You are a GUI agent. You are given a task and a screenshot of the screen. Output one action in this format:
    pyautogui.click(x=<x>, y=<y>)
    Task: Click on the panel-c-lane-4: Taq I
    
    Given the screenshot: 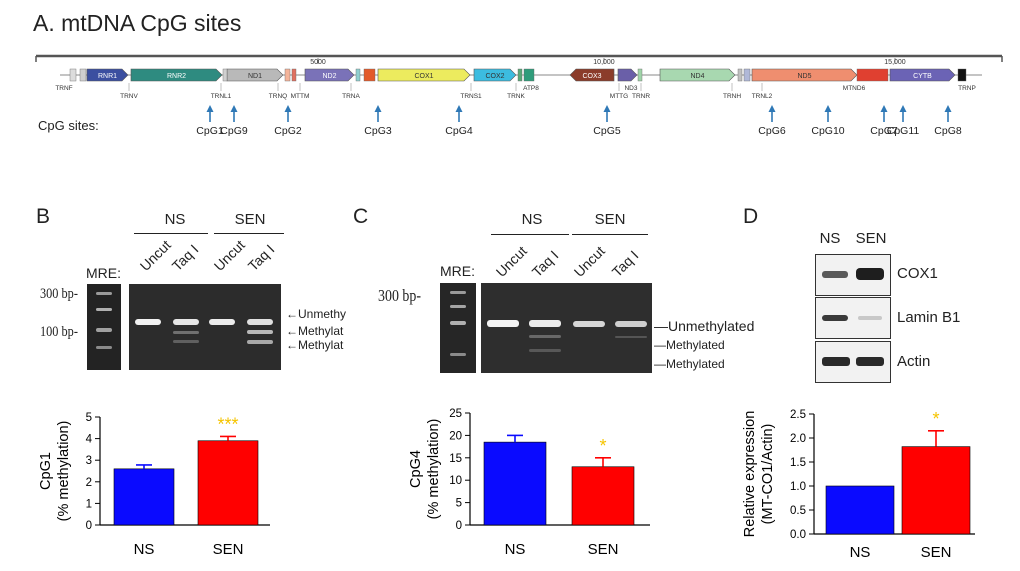 What is the action you would take?
    pyautogui.click(x=625, y=263)
    